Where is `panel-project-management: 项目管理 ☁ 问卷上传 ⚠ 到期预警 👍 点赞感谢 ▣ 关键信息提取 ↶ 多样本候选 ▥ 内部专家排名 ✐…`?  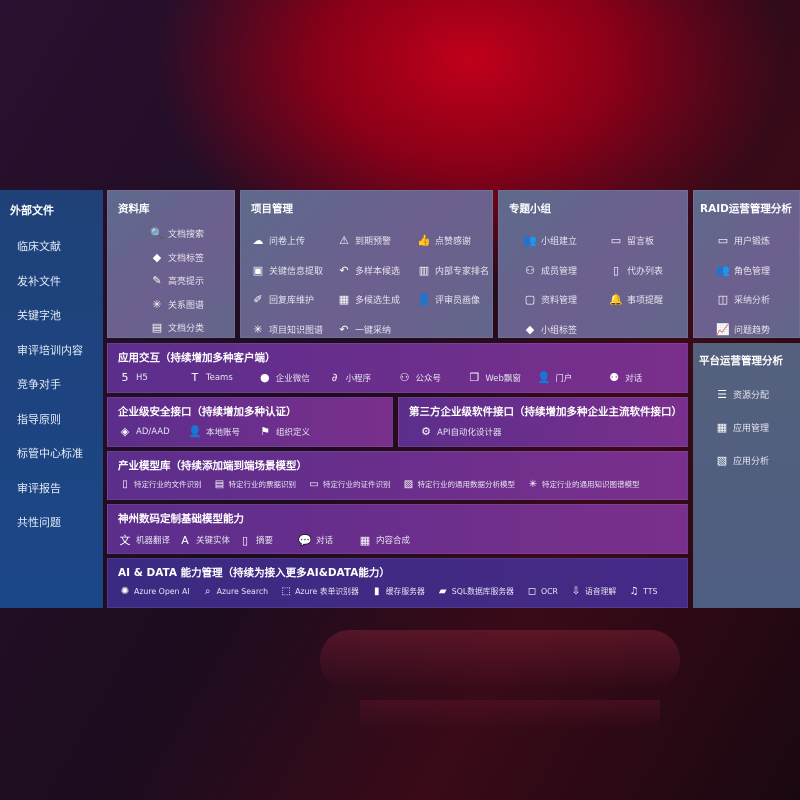 panel-project-management: 项目管理 ☁ 问卷上传 ⚠ 到期预警 👍 点赞感谢 ▣ 关键信息提取 ↶ 多样本候选 ▥ 内部专家排名 ✐… is located at coordinates (366, 264).